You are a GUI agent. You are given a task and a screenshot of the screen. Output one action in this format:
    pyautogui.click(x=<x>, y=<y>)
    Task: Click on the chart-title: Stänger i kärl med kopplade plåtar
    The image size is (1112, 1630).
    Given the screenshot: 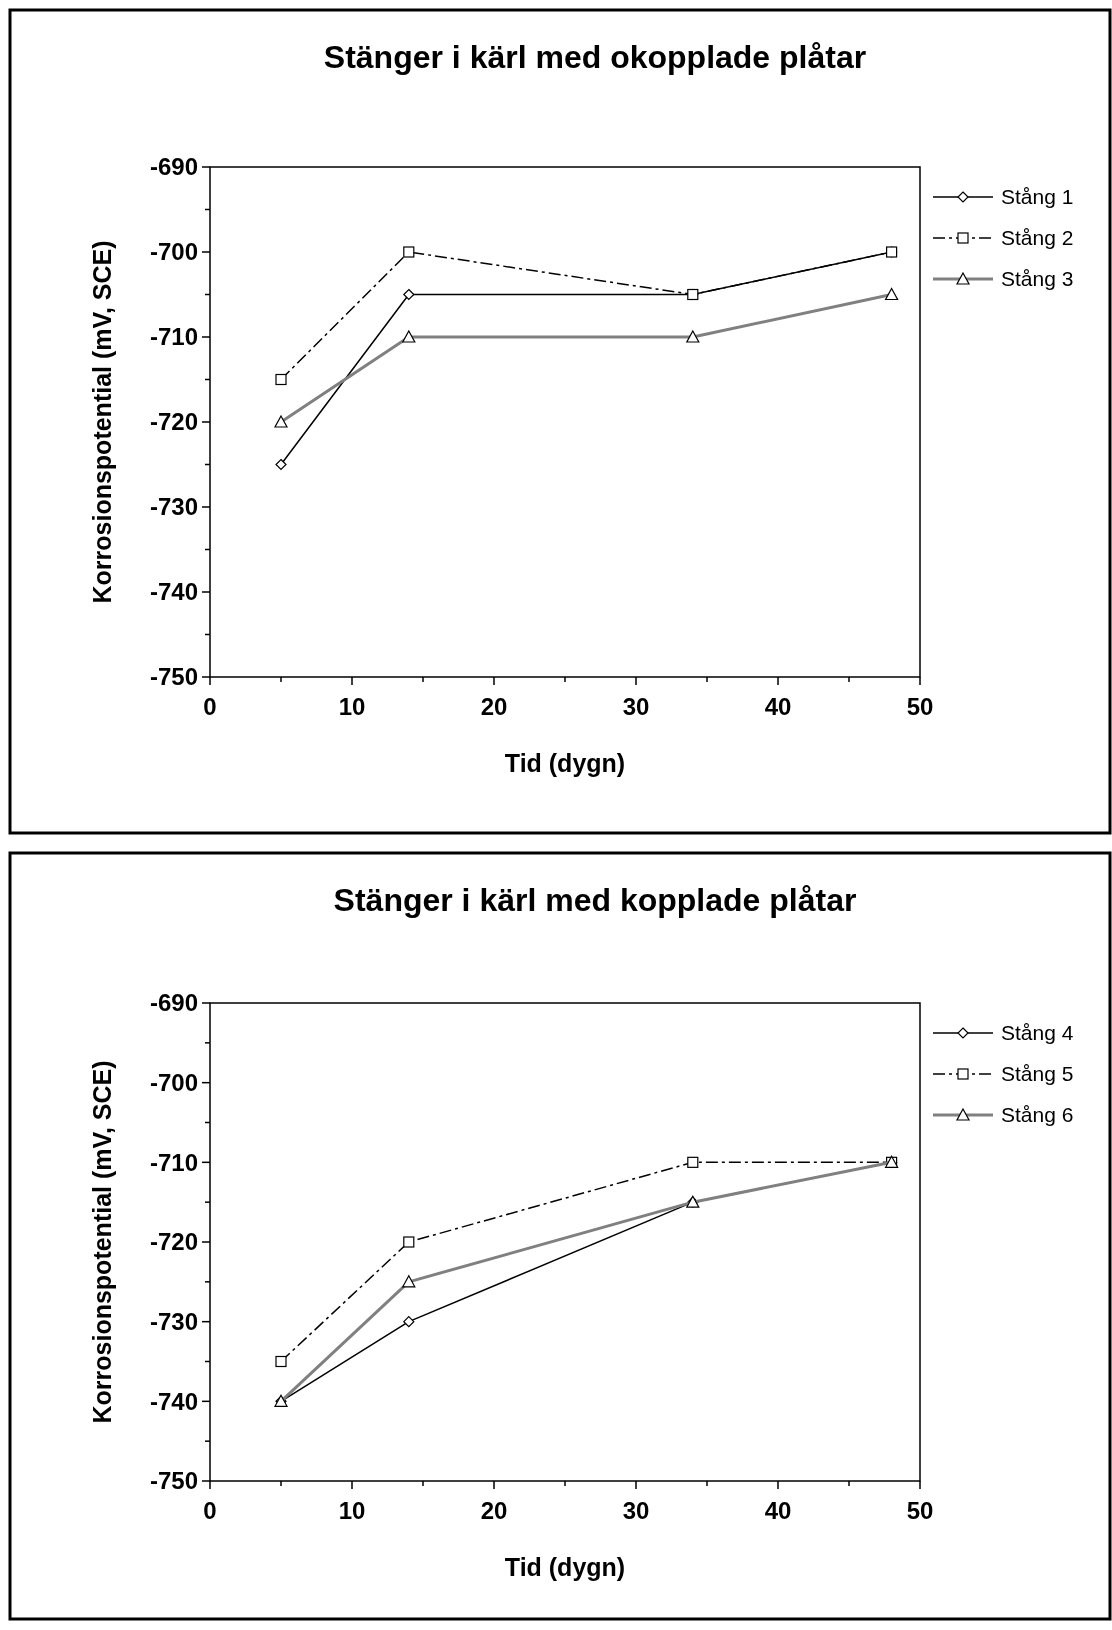 What is the action you would take?
    pyautogui.click(x=595, y=900)
    